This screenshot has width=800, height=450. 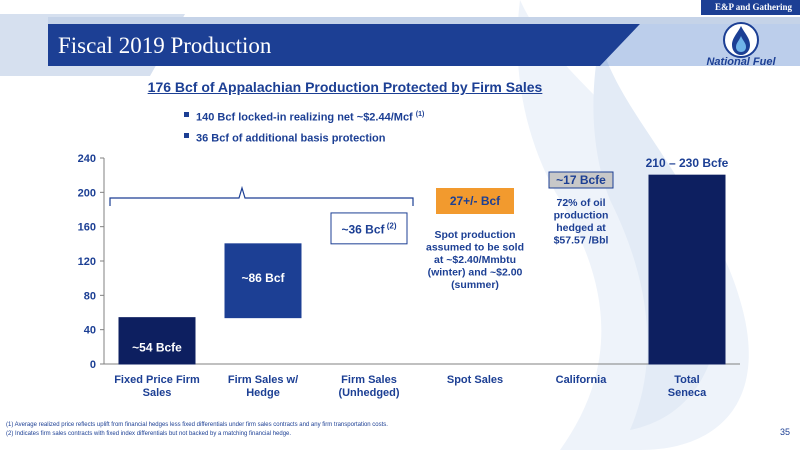 What do you see at coordinates (741, 40) in the screenshot?
I see `flame-logo-icon` at bounding box center [741, 40].